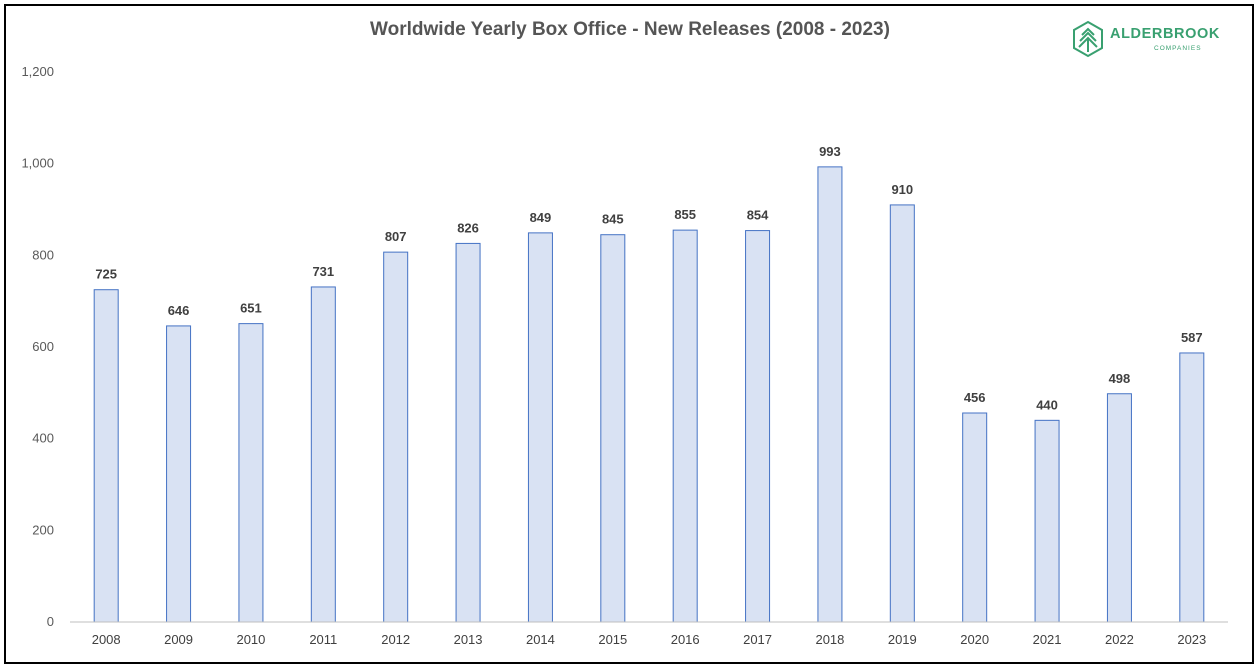 The width and height of the screenshot is (1260, 670). What do you see at coordinates (685, 639) in the screenshot?
I see `x-tick-label: 2016` at bounding box center [685, 639].